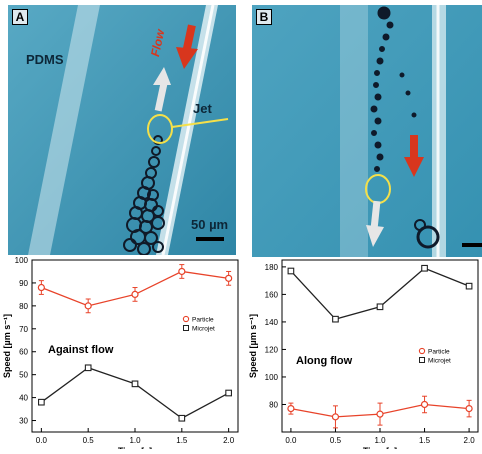  What do you see at coordinates (23, 329) in the screenshot?
I see `y-tick-label: 70` at bounding box center [23, 329].